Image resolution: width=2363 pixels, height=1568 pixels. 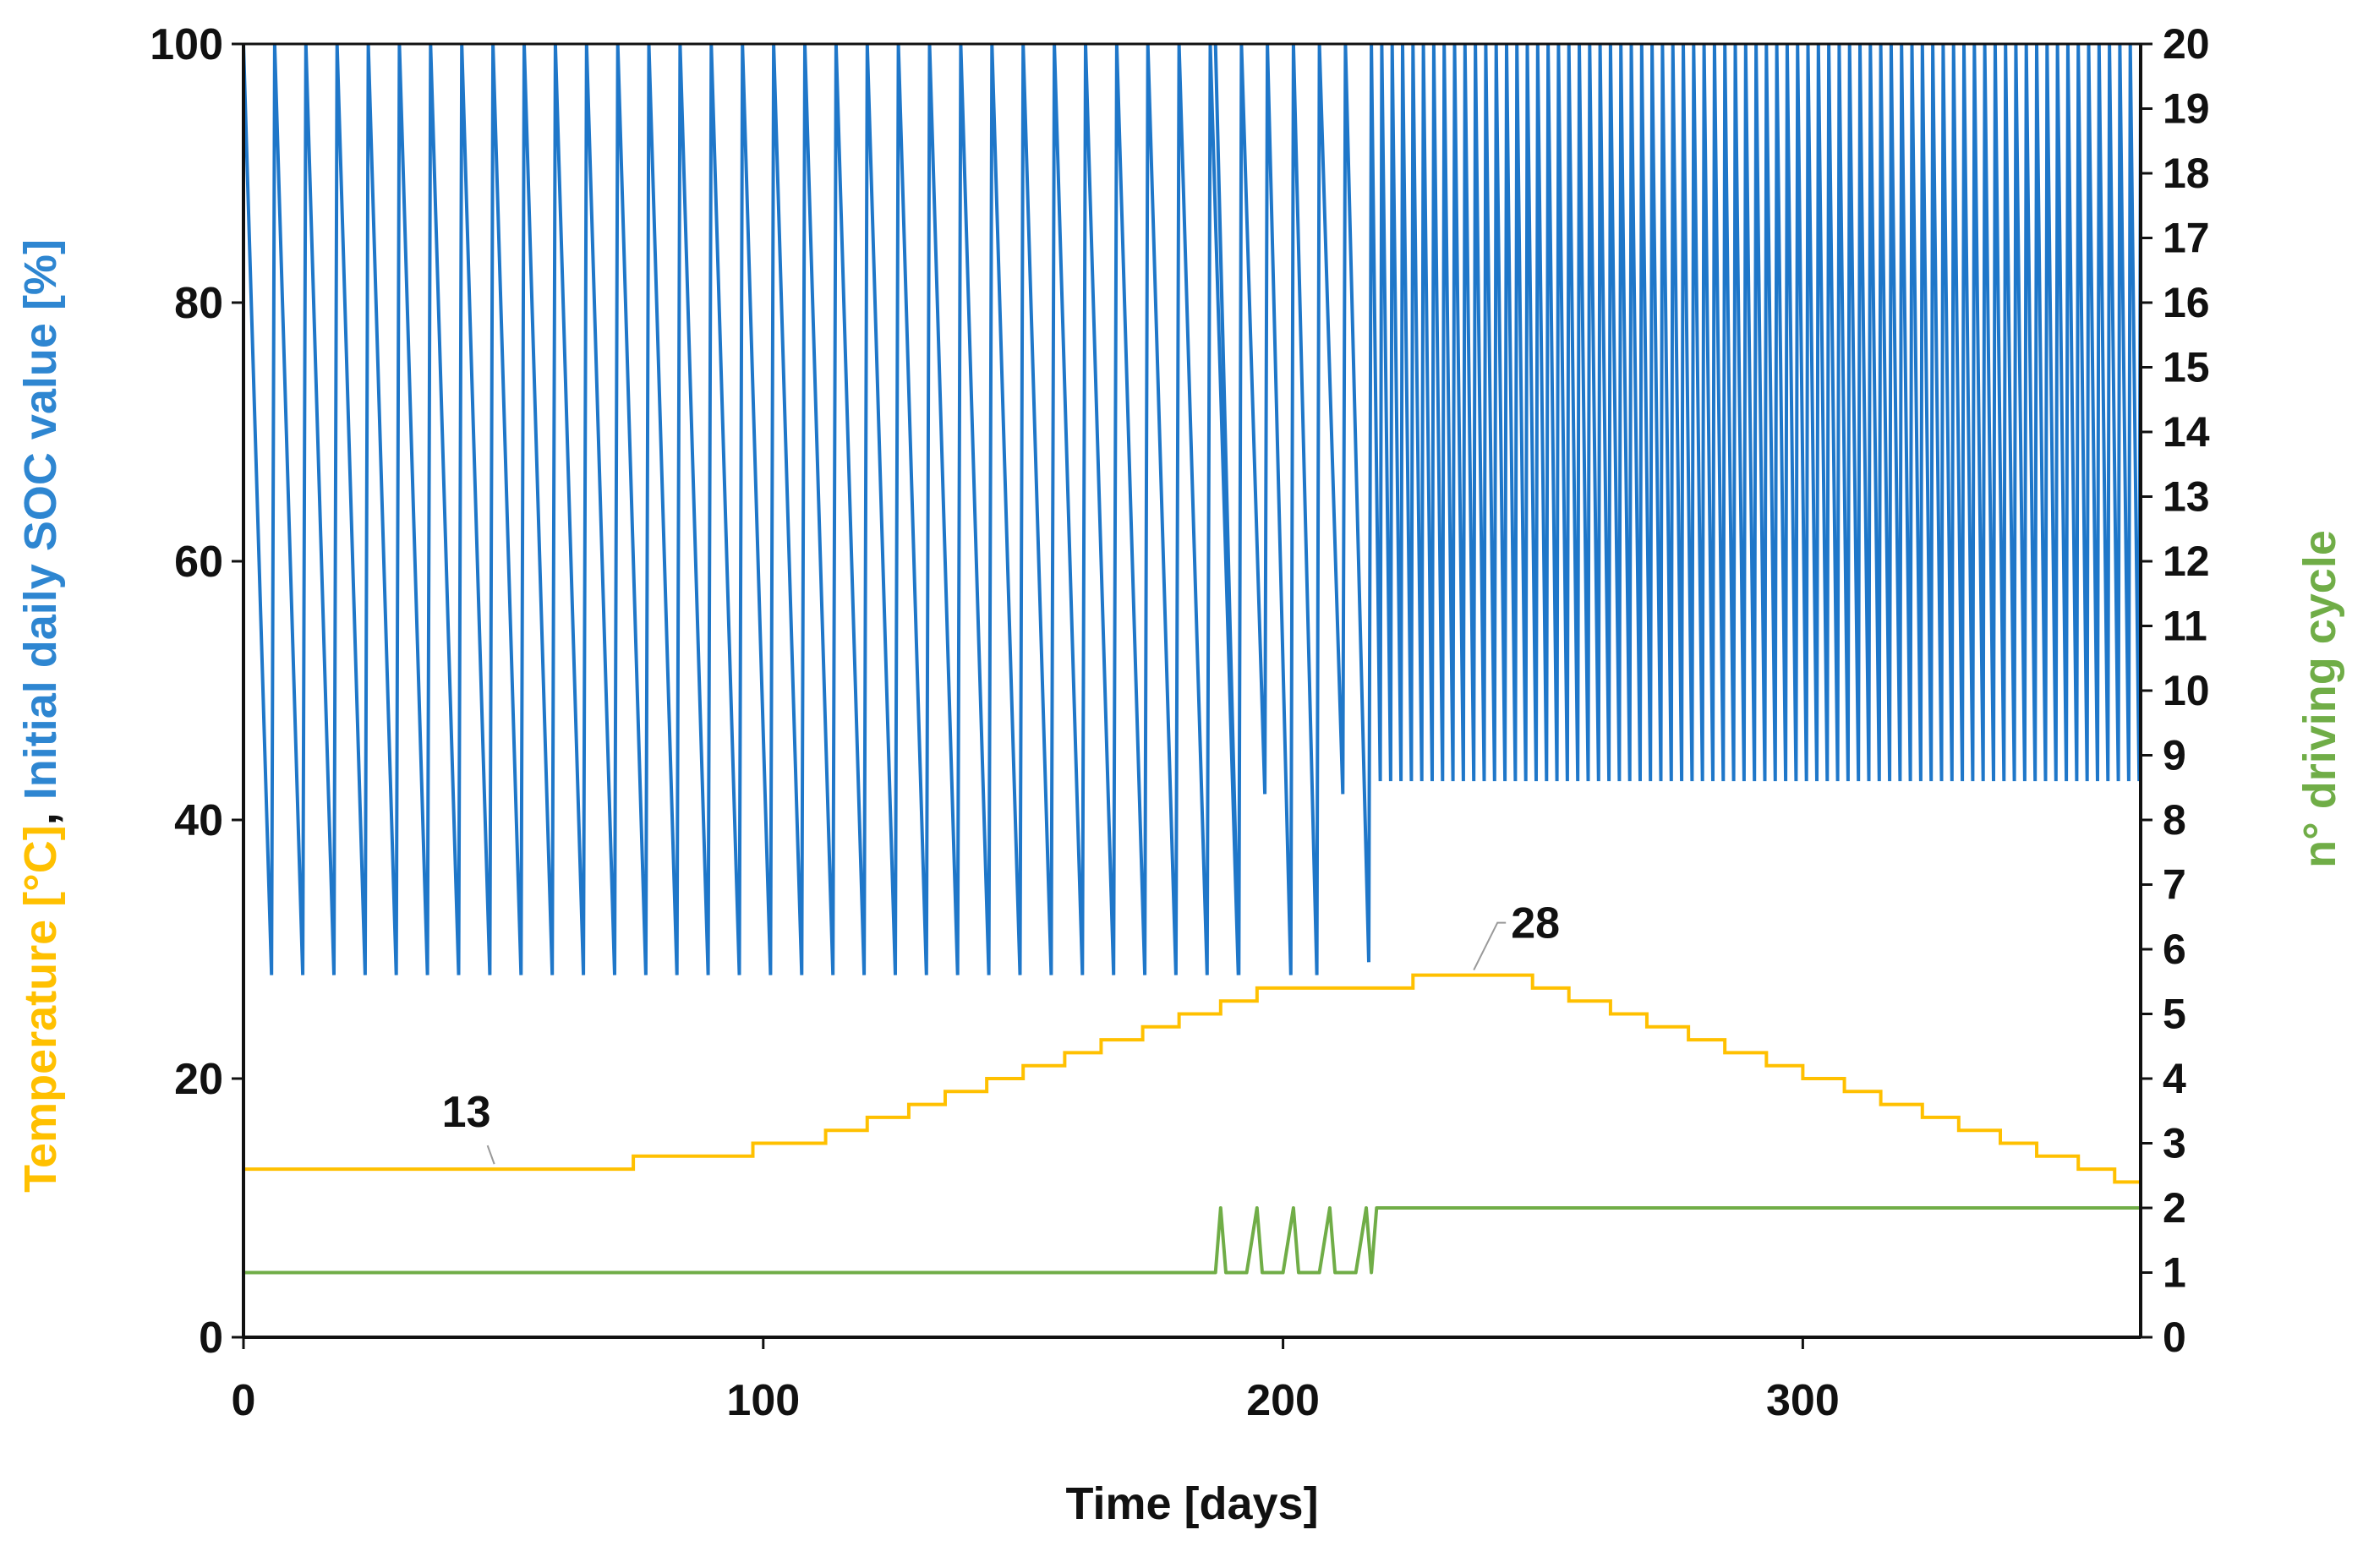 I want to click on left-tick-label: 40, so click(x=198, y=820).